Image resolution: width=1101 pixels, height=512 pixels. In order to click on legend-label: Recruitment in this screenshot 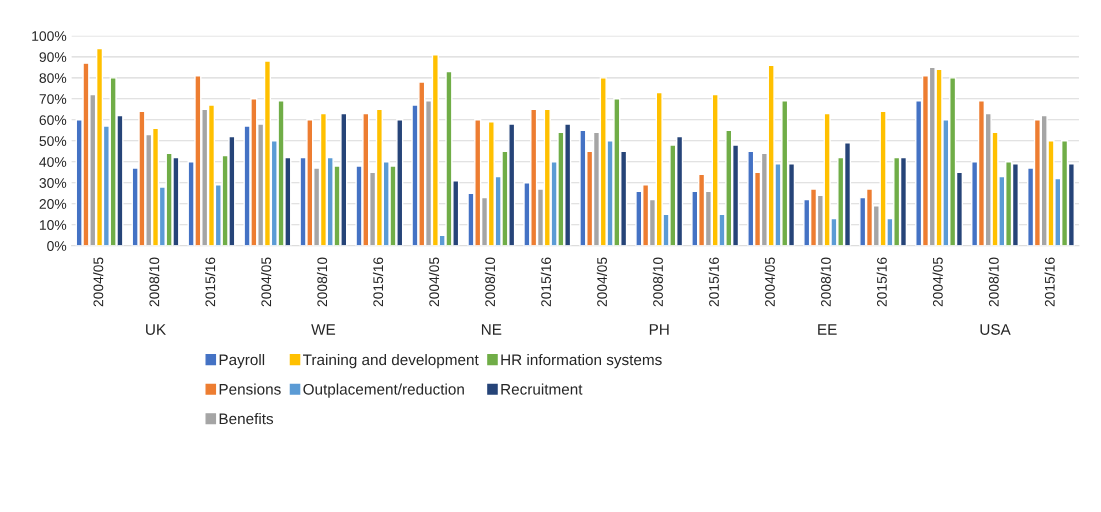, I will do `click(542, 389)`.